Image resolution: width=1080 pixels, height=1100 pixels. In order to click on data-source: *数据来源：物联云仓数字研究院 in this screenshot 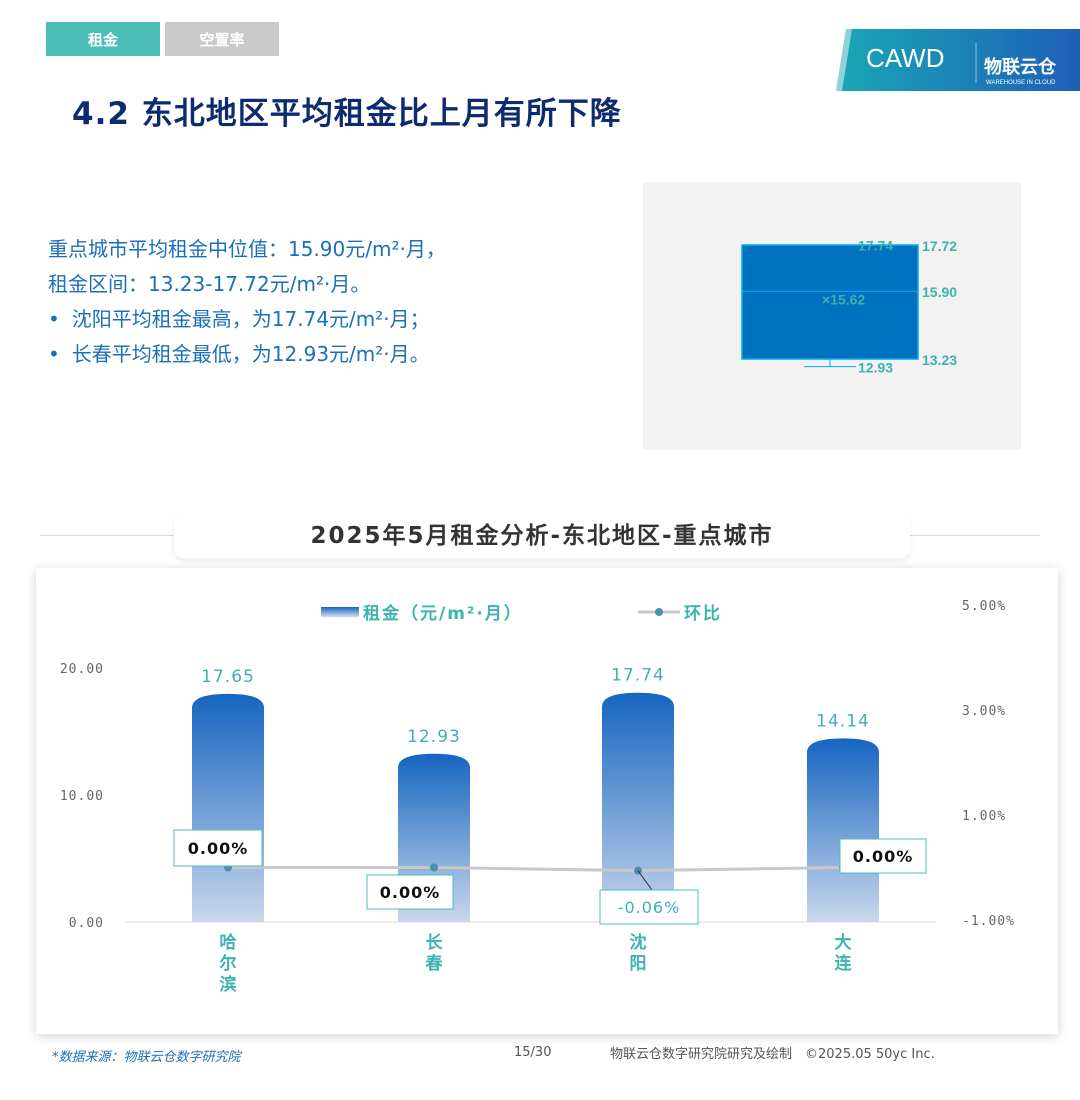, I will do `click(146, 1057)`.